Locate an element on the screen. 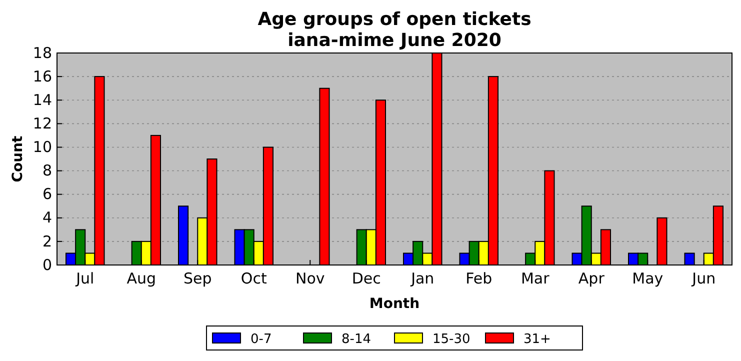 The width and height of the screenshot is (741, 361). y-tick-label: 10 is located at coordinates (42, 147).